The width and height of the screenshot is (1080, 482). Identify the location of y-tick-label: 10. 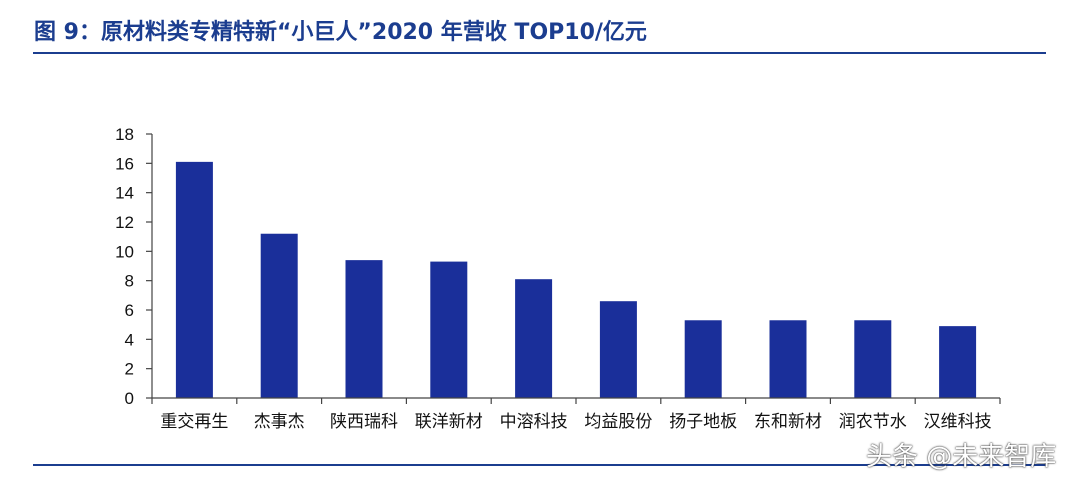
(124, 251).